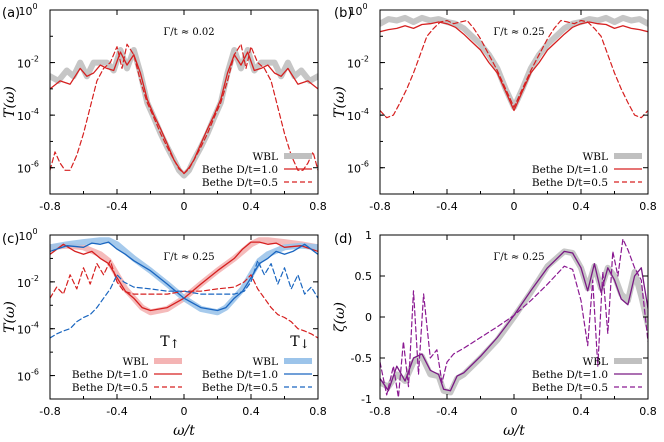 Image resolution: width=664 pixels, height=442 pixels. I want to click on gamma-annotation: Γ/t ≈ 0.02, so click(188, 32).